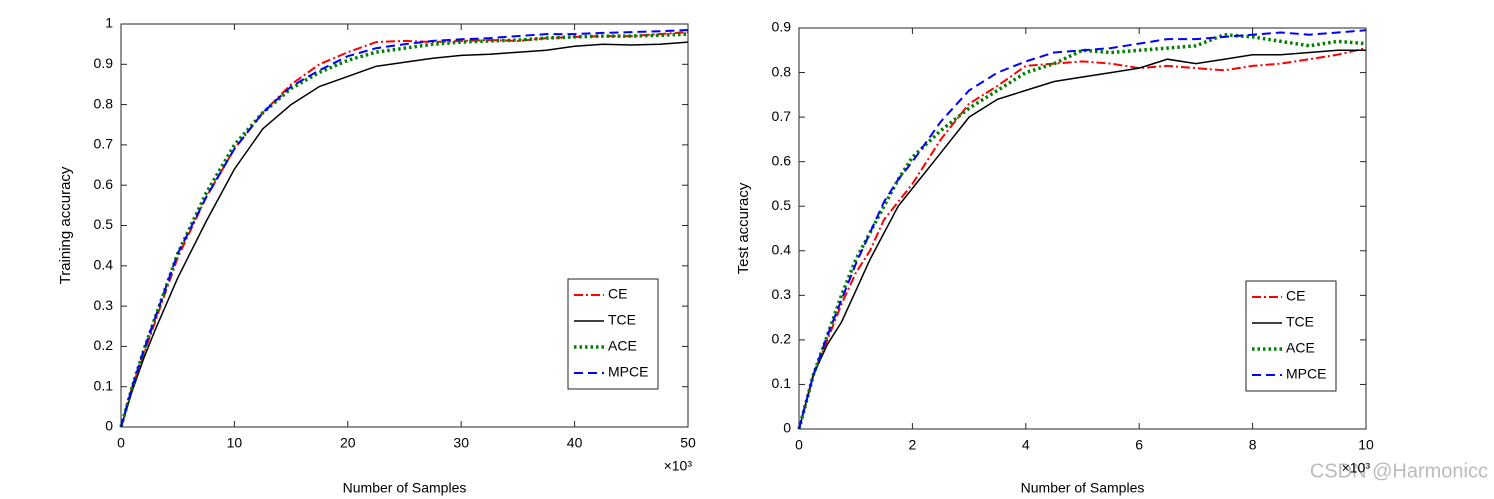 The height and width of the screenshot is (499, 1494). What do you see at coordinates (575, 443) in the screenshot?
I see `x-tick-label: 40` at bounding box center [575, 443].